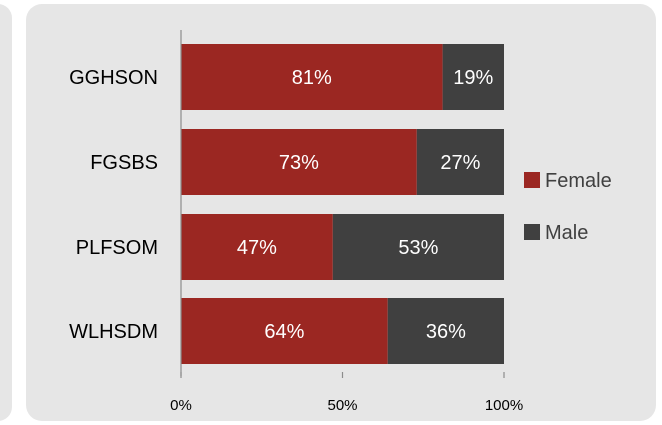  I want to click on data-label-fgsbs-female: 73%, so click(299, 163).